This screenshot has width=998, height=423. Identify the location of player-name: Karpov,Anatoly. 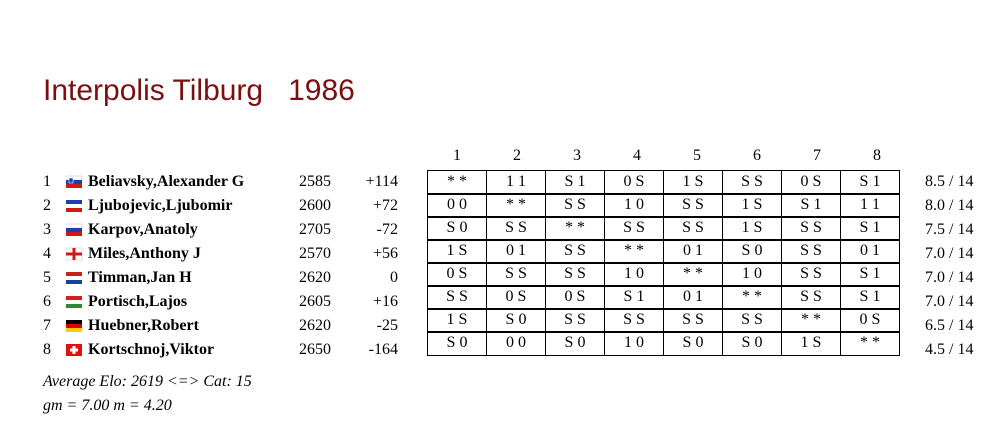
(143, 229).